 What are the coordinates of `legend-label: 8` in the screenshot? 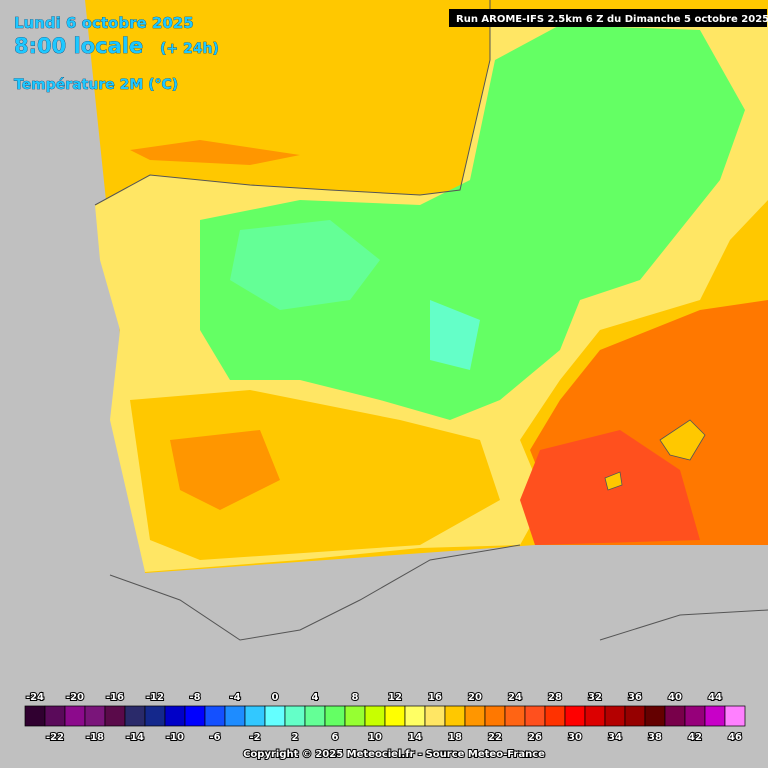 It's located at (355, 697).